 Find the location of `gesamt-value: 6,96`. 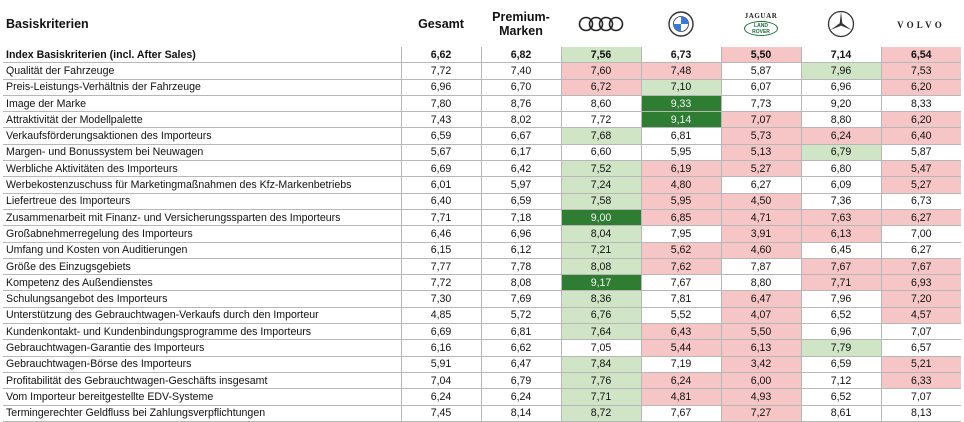

gesamt-value: 6,96 is located at coordinates (440, 87).